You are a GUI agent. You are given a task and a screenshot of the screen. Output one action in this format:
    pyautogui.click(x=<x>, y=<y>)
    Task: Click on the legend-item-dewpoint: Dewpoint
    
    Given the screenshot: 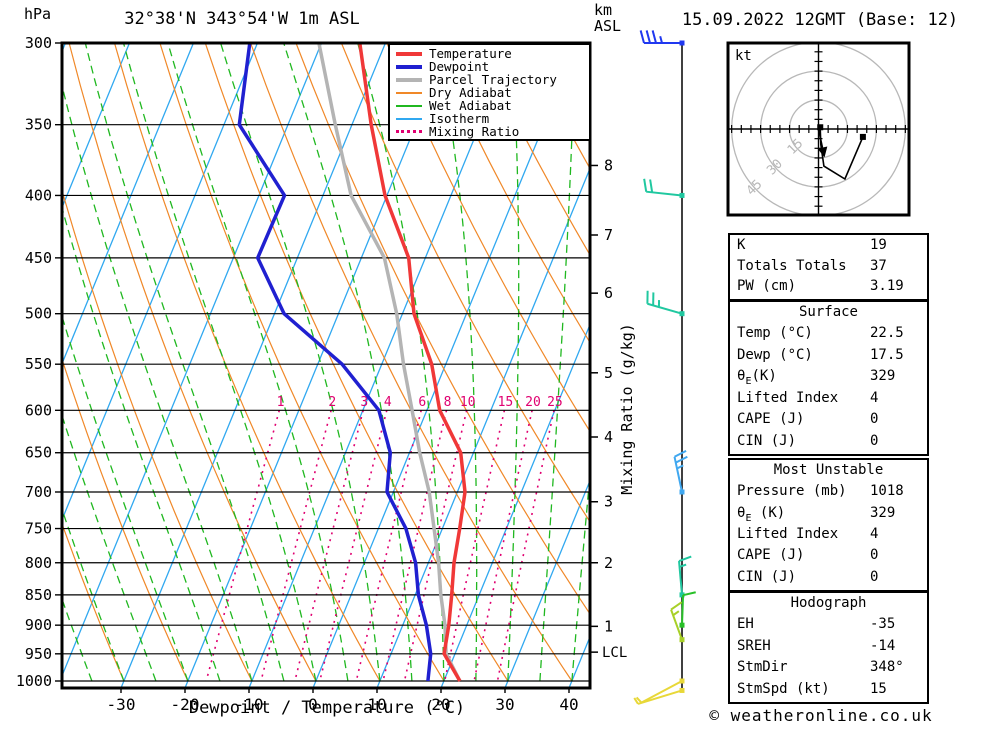 What is the action you would take?
    pyautogui.click(x=492, y=66)
    